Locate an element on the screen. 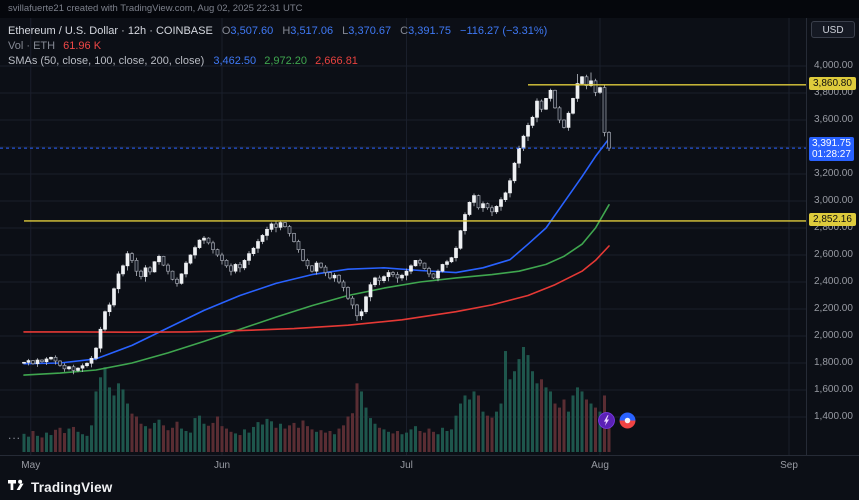  sma200-line is located at coordinates (316, 289).